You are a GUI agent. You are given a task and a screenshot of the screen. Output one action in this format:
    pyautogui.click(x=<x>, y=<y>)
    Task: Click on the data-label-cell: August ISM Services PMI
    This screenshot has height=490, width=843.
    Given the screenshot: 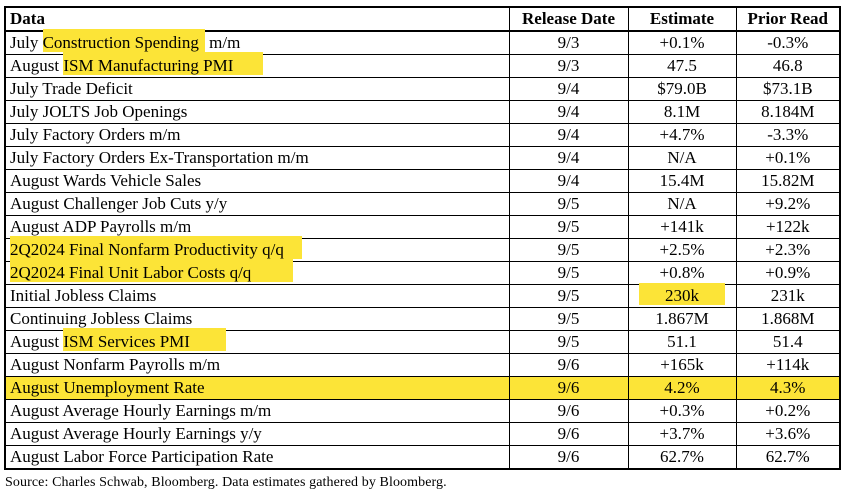 What is the action you would take?
    pyautogui.click(x=257, y=342)
    